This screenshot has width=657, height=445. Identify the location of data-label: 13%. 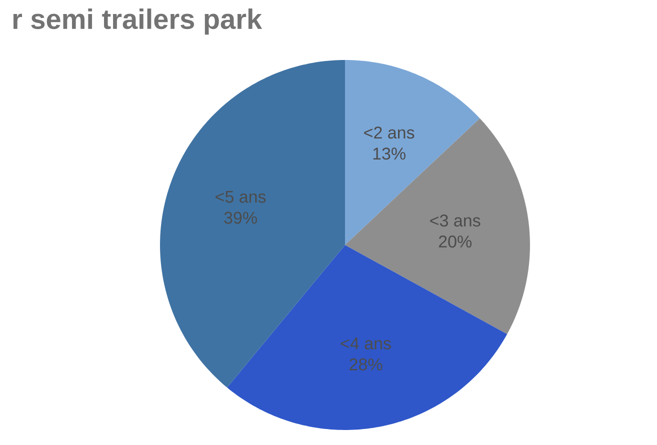
(389, 154).